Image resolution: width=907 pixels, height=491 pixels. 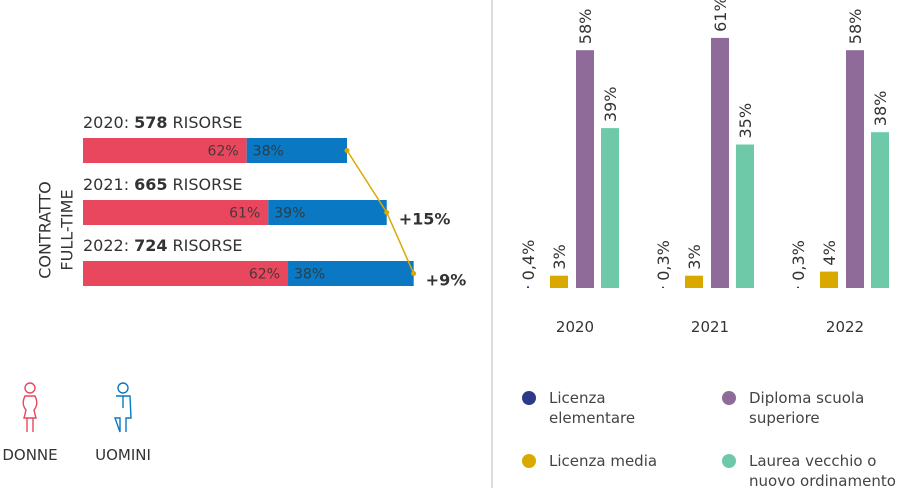 I want to click on total-label: 578, so click(x=150, y=122).